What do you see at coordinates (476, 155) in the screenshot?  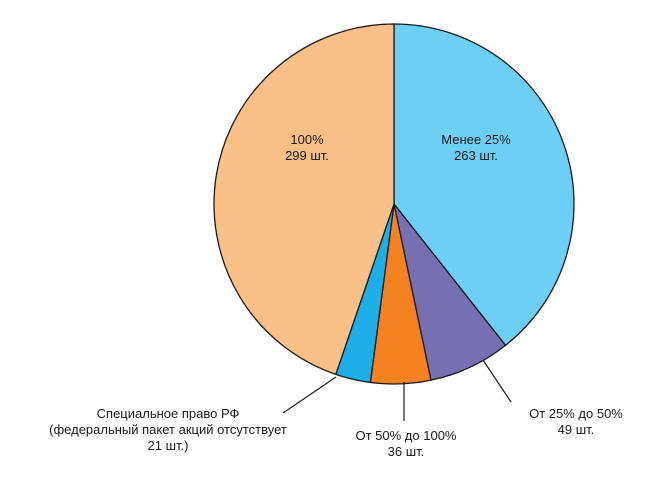 I see `slice-label-0-line-1: 263 шт.` at bounding box center [476, 155].